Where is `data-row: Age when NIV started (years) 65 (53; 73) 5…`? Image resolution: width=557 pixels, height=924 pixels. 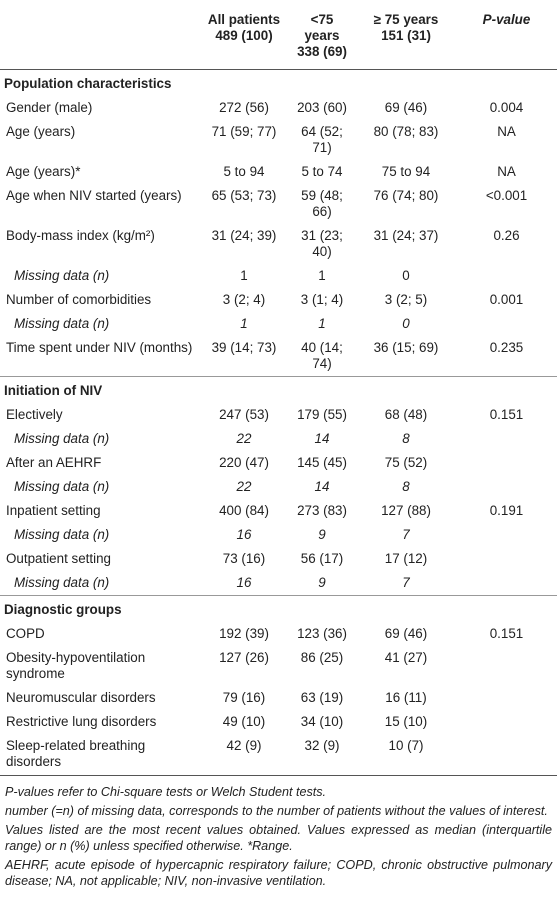
data-row: Age when NIV started (years) 65 (53; 73) 5… is located at coordinates (278, 204).